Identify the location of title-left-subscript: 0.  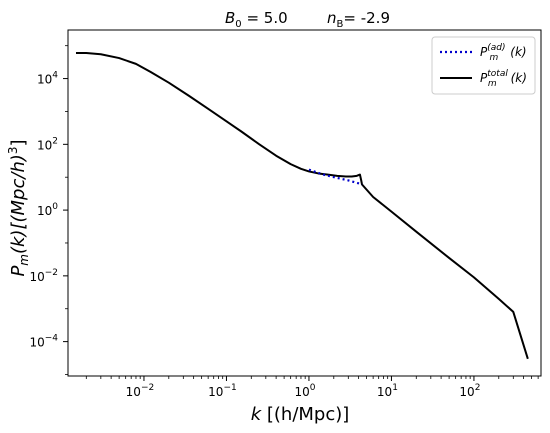
(238, 24).